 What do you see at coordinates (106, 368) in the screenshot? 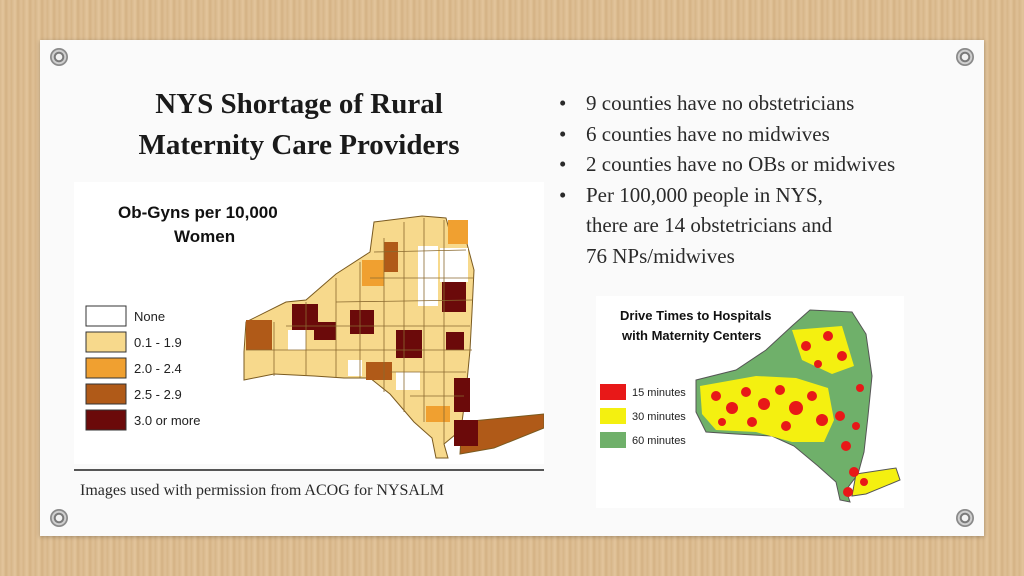
I see `legend-swatch-mid` at bounding box center [106, 368].